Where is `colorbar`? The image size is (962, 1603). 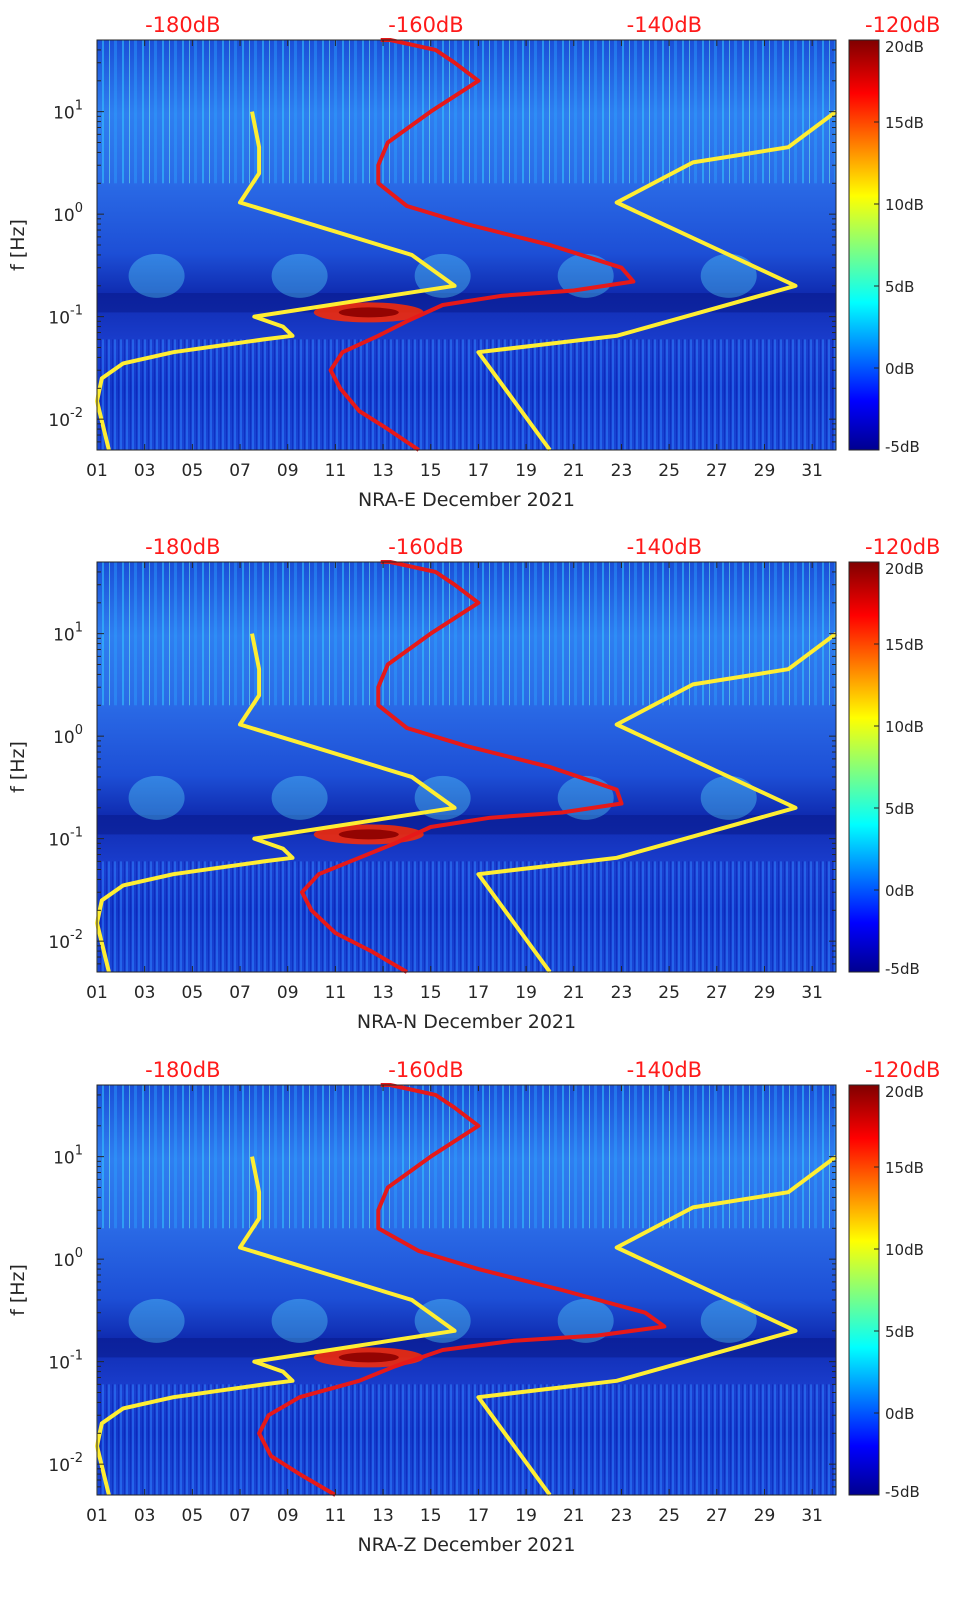
colorbar is located at coordinates (864, 1290).